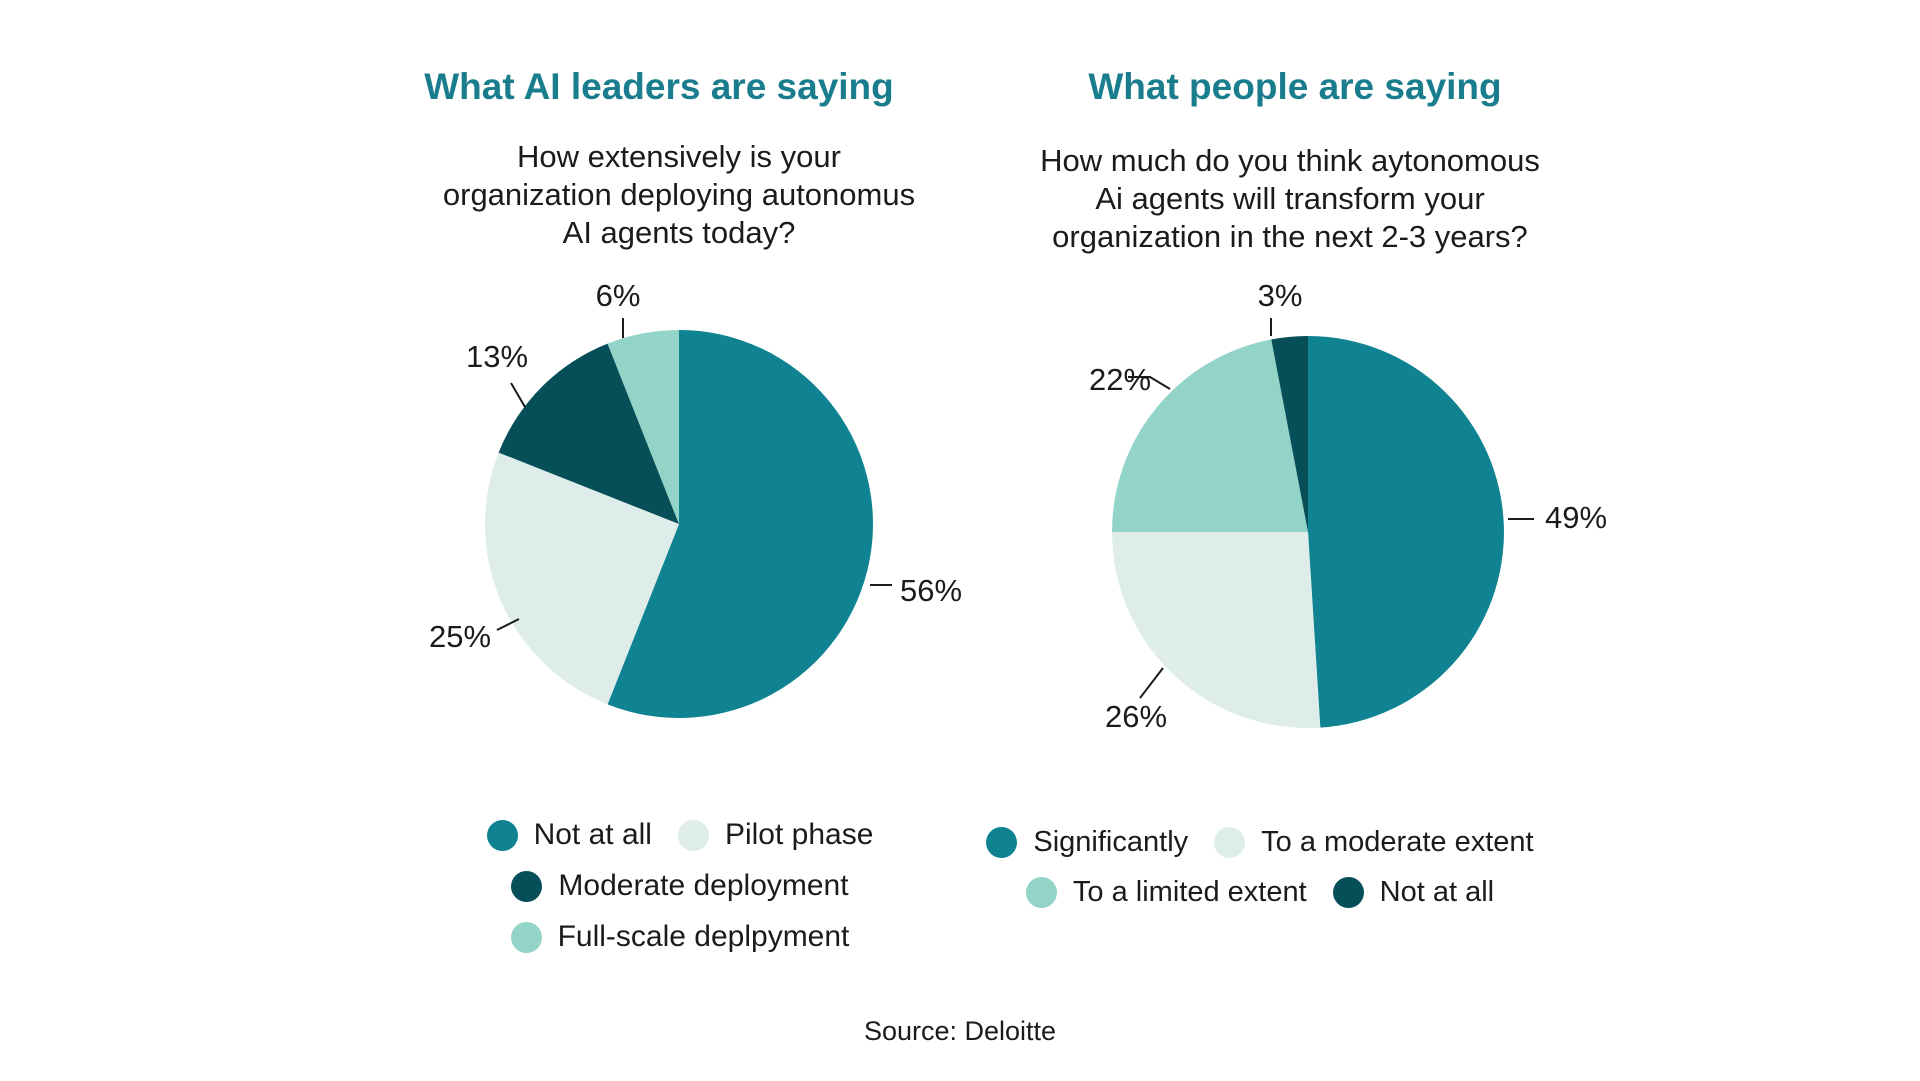 Image resolution: width=1920 pixels, height=1081 pixels. I want to click on legend-row: Significantly To a moderate extent, so click(1260, 842).